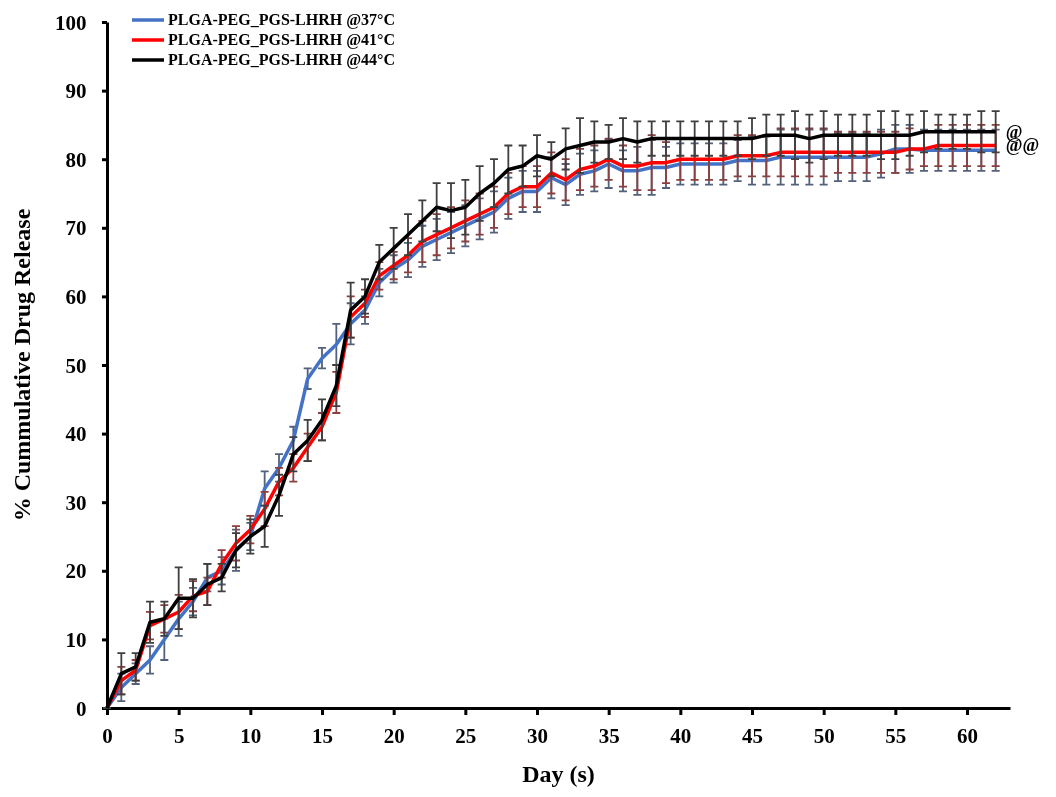 This screenshot has width=1056, height=797. What do you see at coordinates (107, 736) in the screenshot?
I see `x-tick-label: 0` at bounding box center [107, 736].